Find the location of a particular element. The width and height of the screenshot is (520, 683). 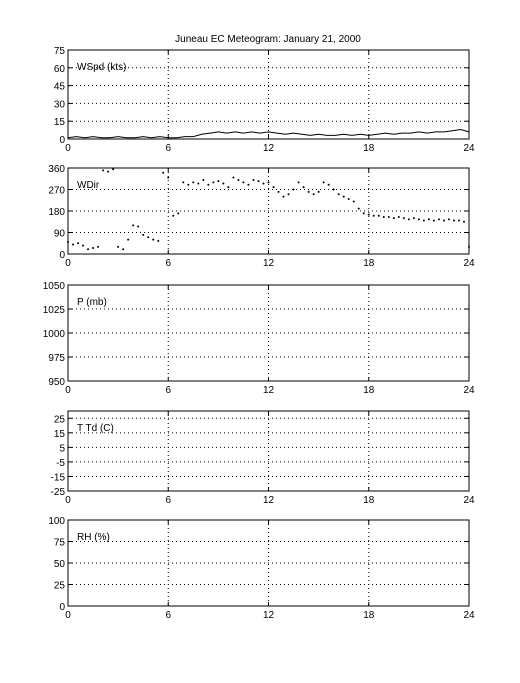

y-tick-label: 1025 is located at coordinates (54, 310).